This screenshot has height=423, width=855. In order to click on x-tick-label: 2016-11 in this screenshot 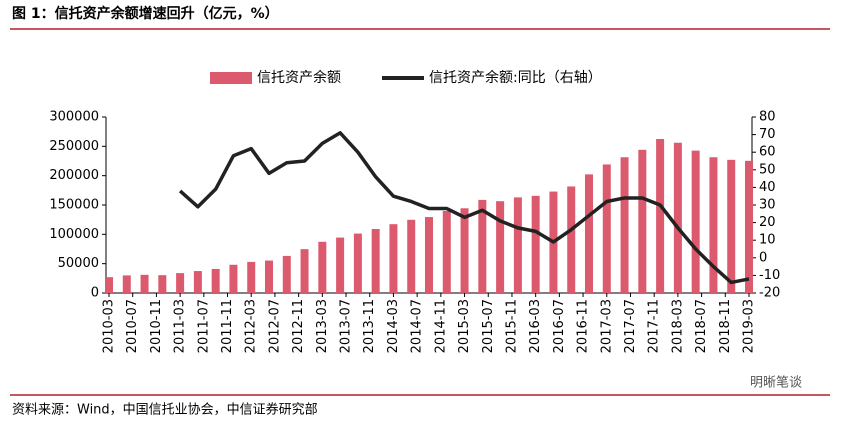, I will do `click(583, 326)`.